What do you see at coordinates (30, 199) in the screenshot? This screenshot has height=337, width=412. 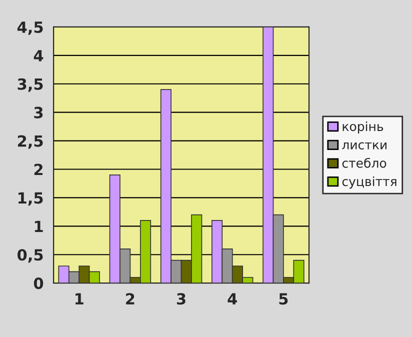 I see `y-tick-label: 1,5` at bounding box center [30, 199].